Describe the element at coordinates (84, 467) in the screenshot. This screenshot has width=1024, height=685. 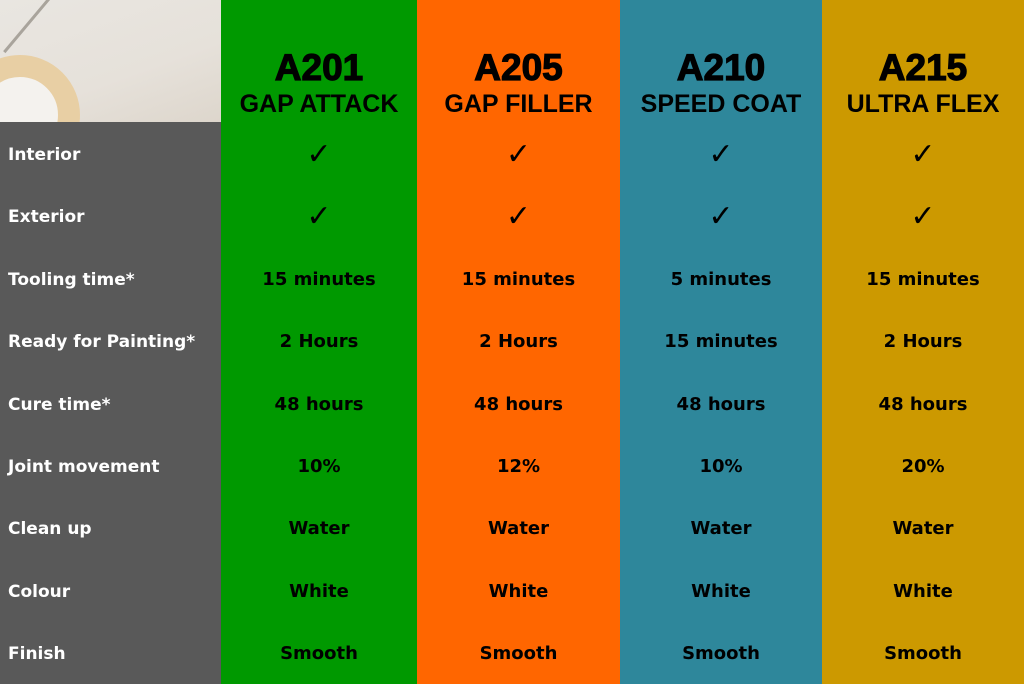
I see `row-label: Joint movement` at that location.